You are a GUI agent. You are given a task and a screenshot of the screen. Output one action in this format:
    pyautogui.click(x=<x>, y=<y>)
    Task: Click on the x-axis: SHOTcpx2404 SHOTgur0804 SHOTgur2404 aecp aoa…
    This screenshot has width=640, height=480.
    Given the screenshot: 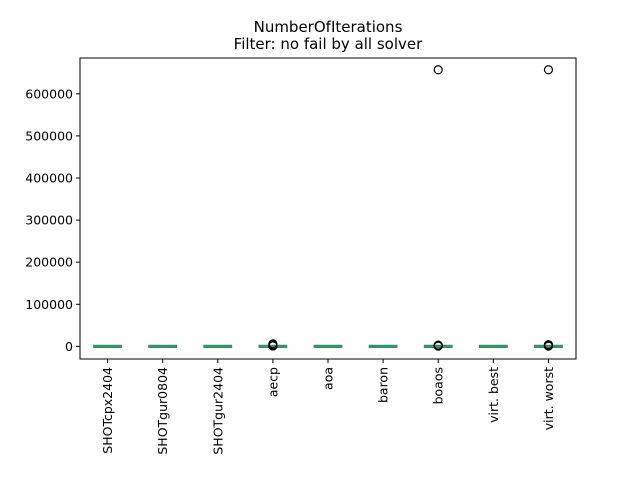 What is the action you would take?
    pyautogui.click(x=328, y=407)
    